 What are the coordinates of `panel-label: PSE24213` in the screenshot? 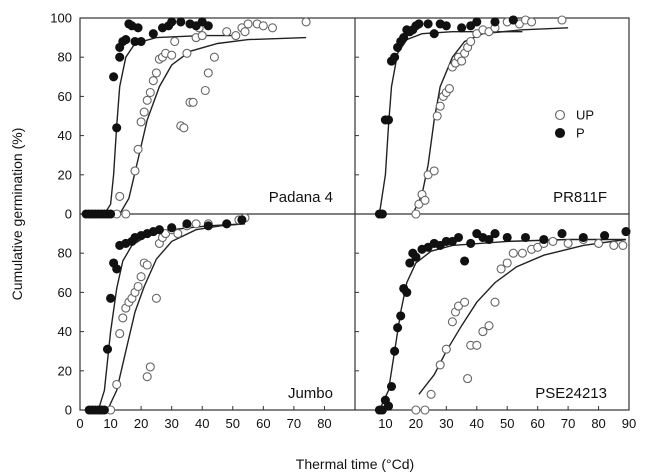 It's located at (571, 393).